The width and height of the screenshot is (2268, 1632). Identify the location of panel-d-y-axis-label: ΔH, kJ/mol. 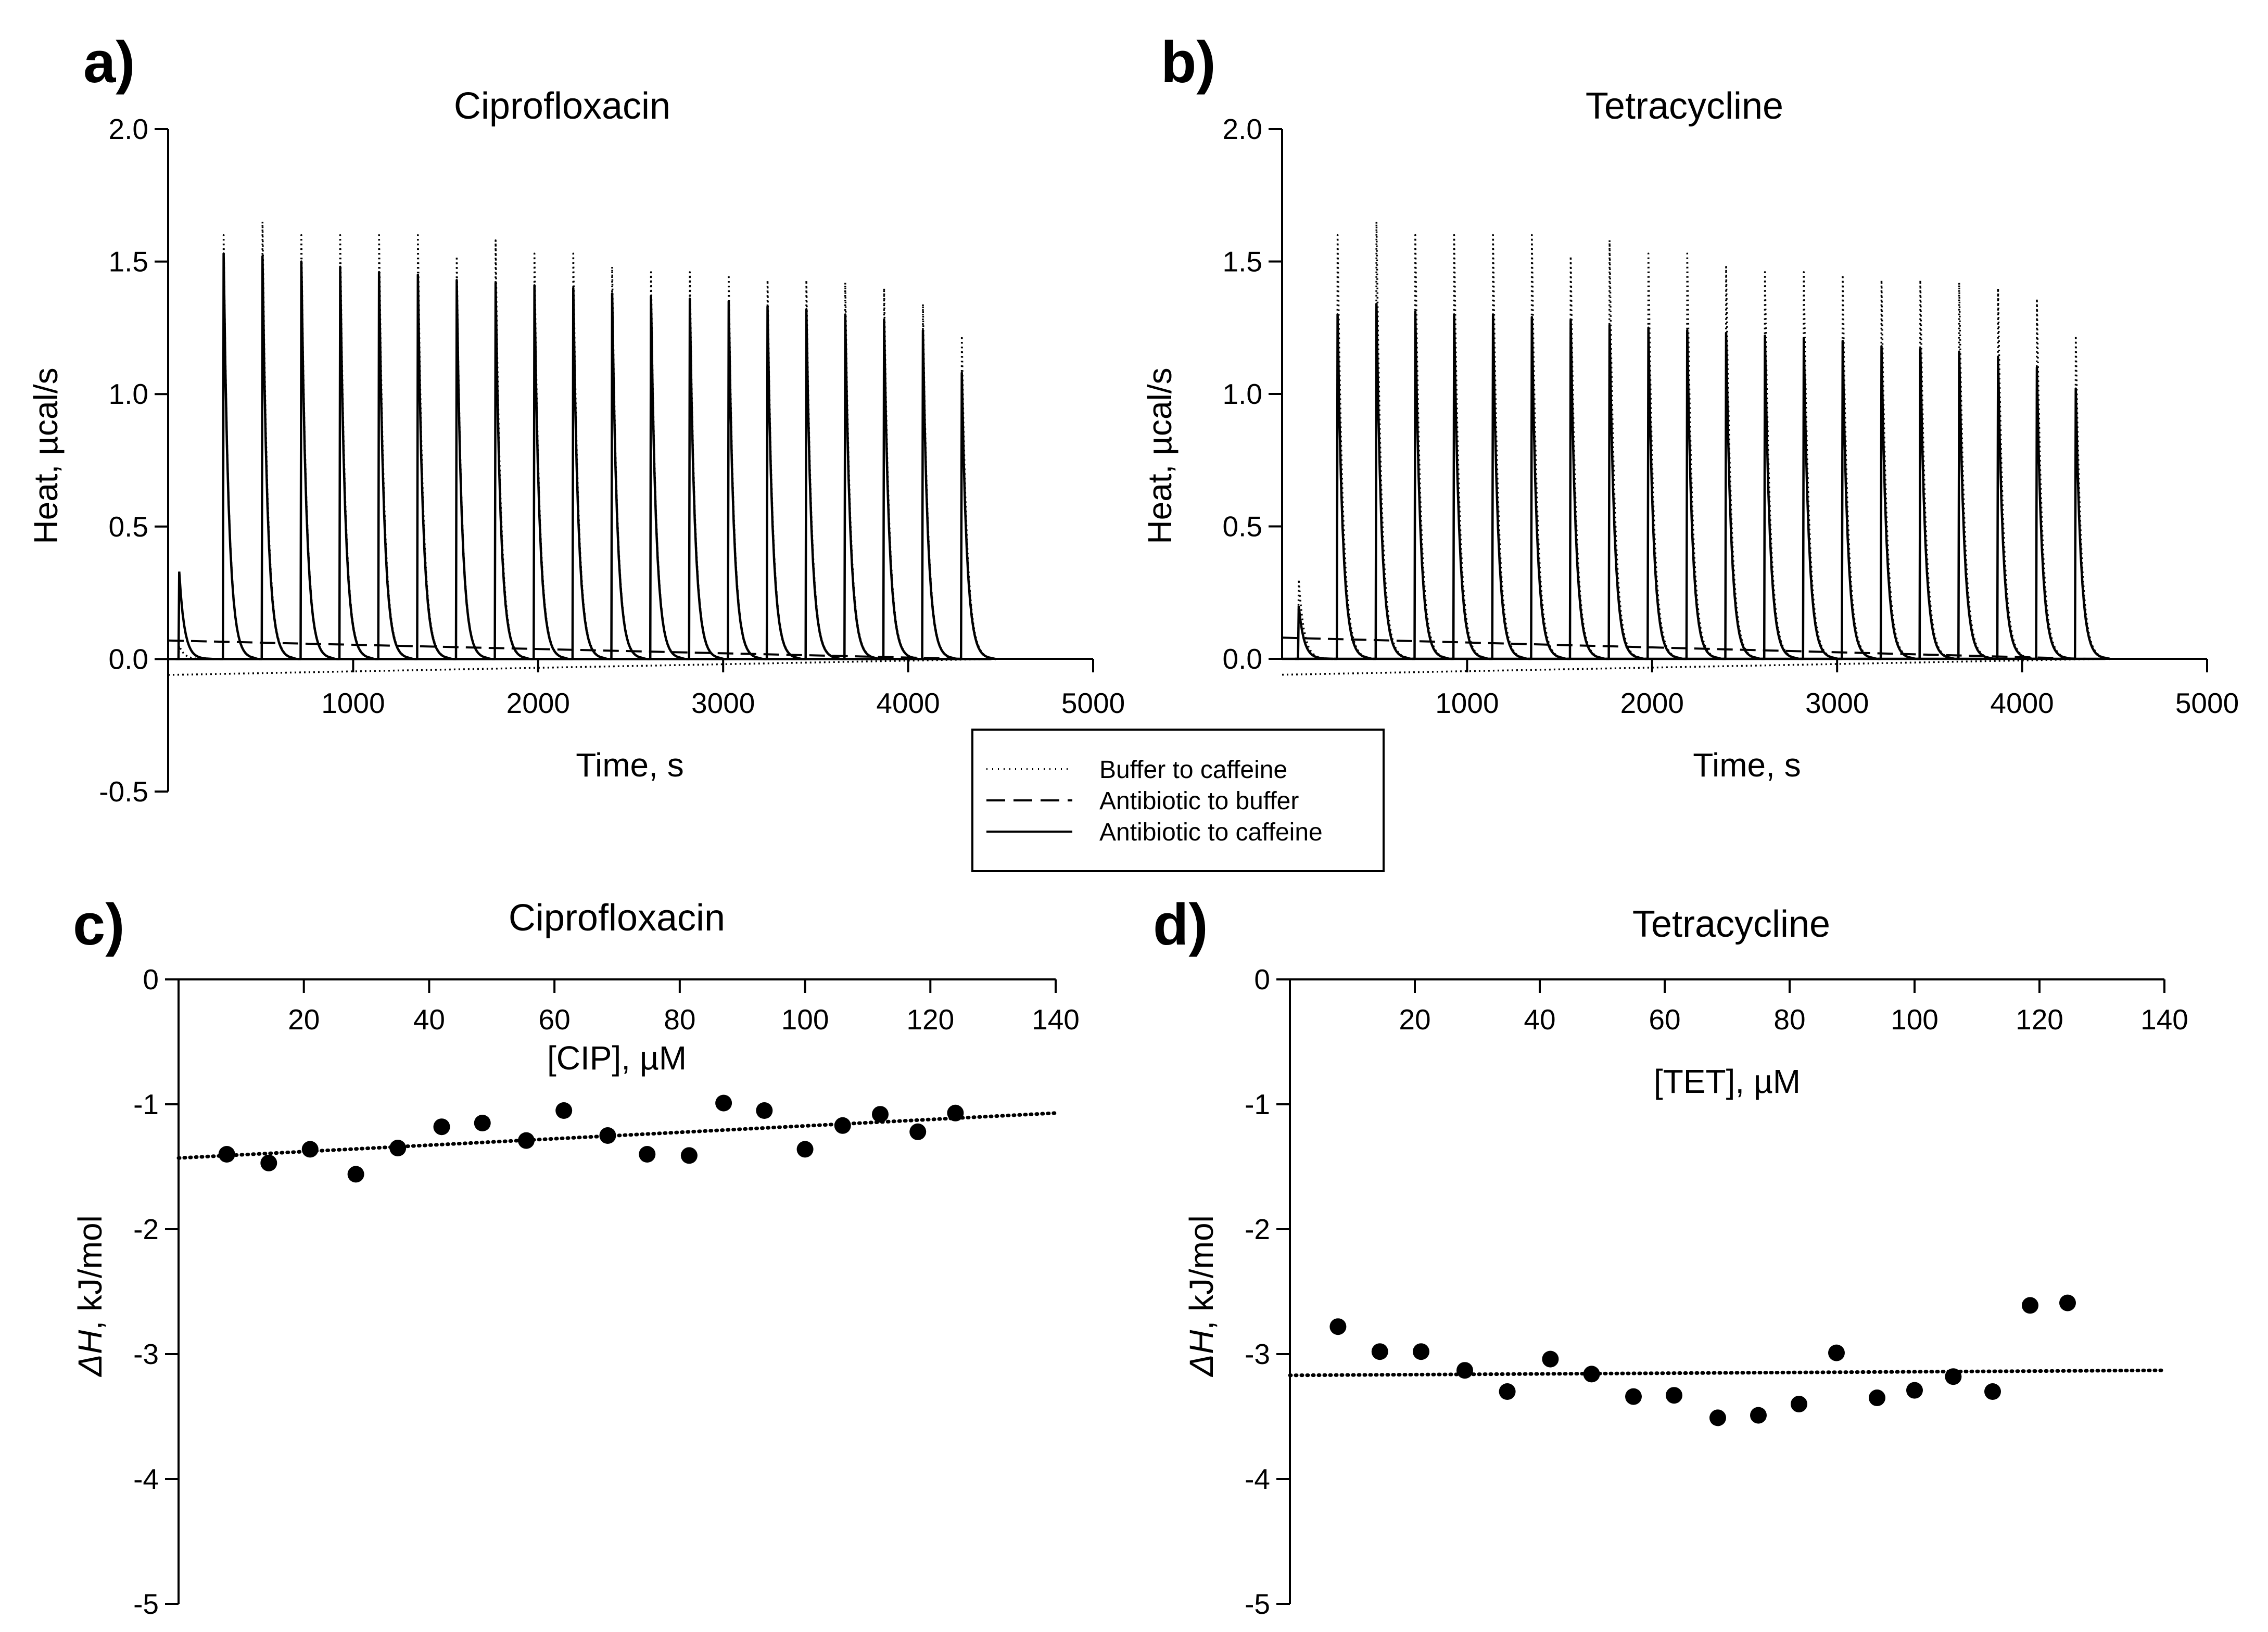
(1201, 1297).